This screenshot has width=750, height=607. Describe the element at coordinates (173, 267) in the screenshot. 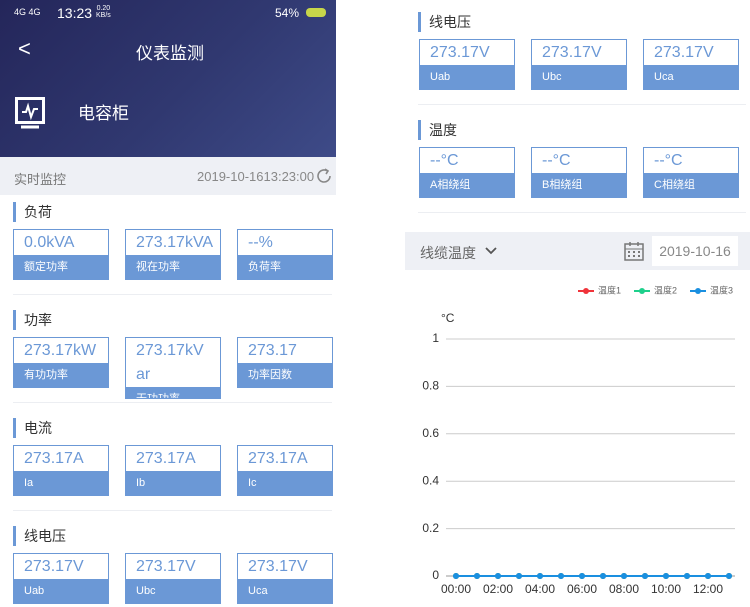

I see `metric-label: 视在功率` at that location.